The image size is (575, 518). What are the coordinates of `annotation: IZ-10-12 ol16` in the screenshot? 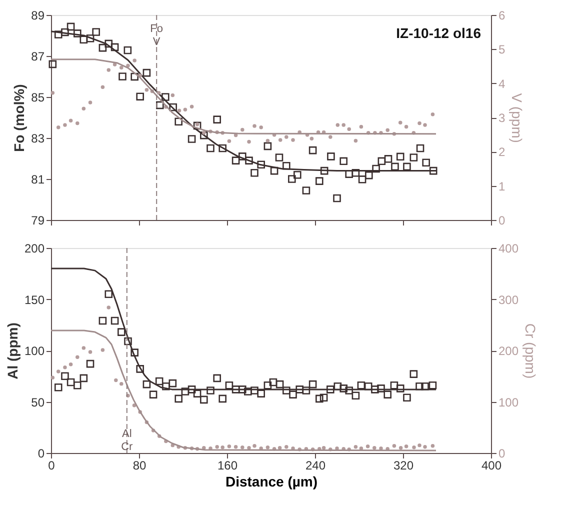 It's located at (439, 33).